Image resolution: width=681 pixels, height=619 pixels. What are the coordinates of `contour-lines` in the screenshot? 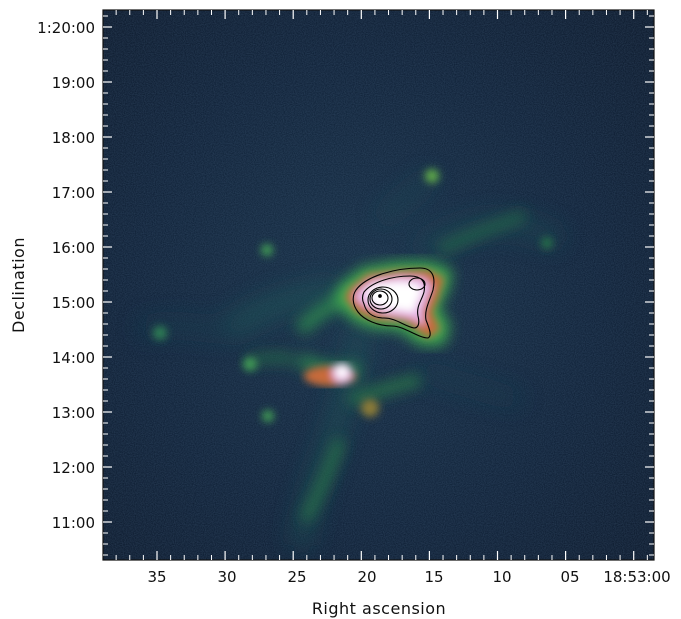 It's located at (393, 303).